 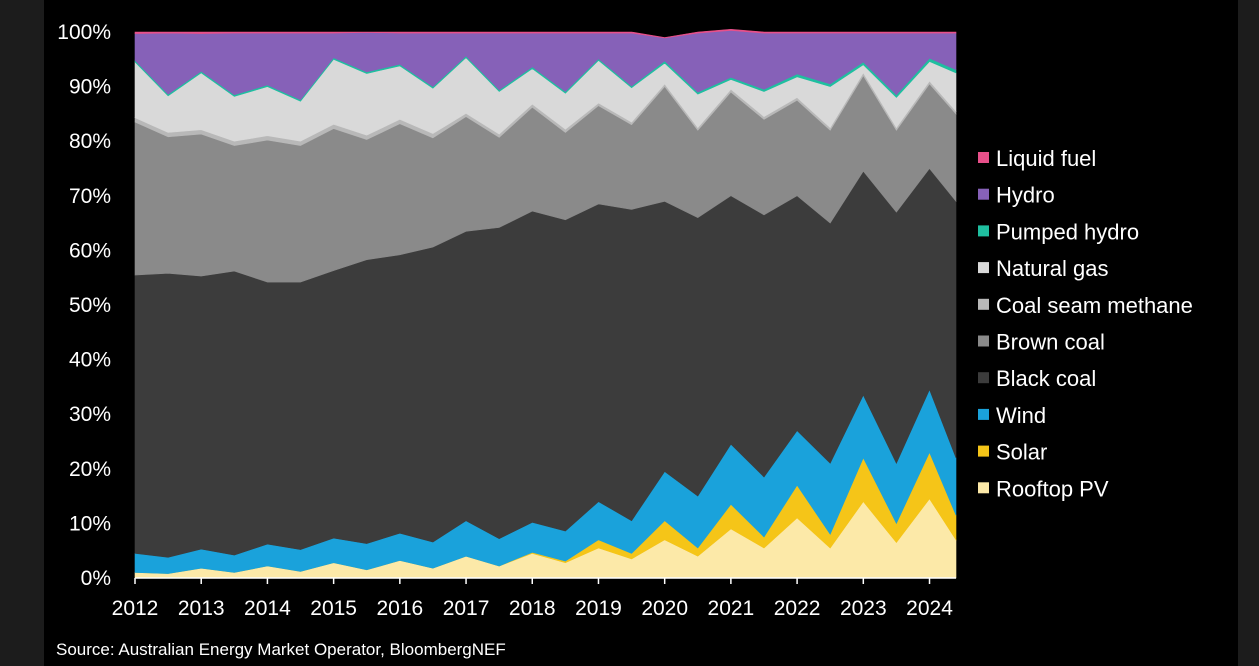 I want to click on legend-item: Brown coal, so click(x=1041, y=342).